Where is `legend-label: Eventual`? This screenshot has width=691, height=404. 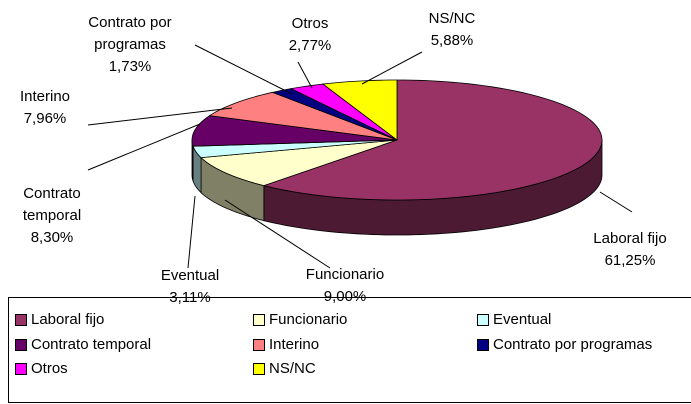 legend-label: Eventual is located at coordinates (522, 319).